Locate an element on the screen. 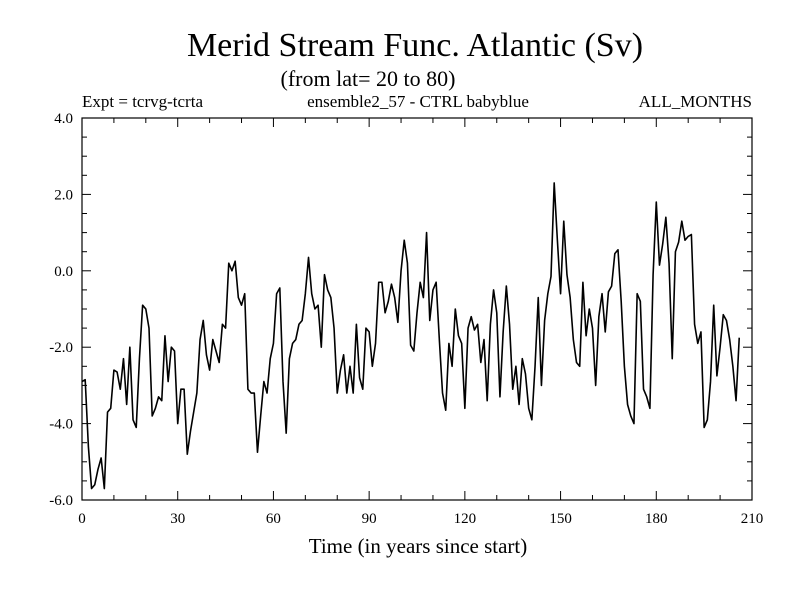 The height and width of the screenshot is (600, 800). y-tick-label: -4.0 is located at coordinates (61, 425).